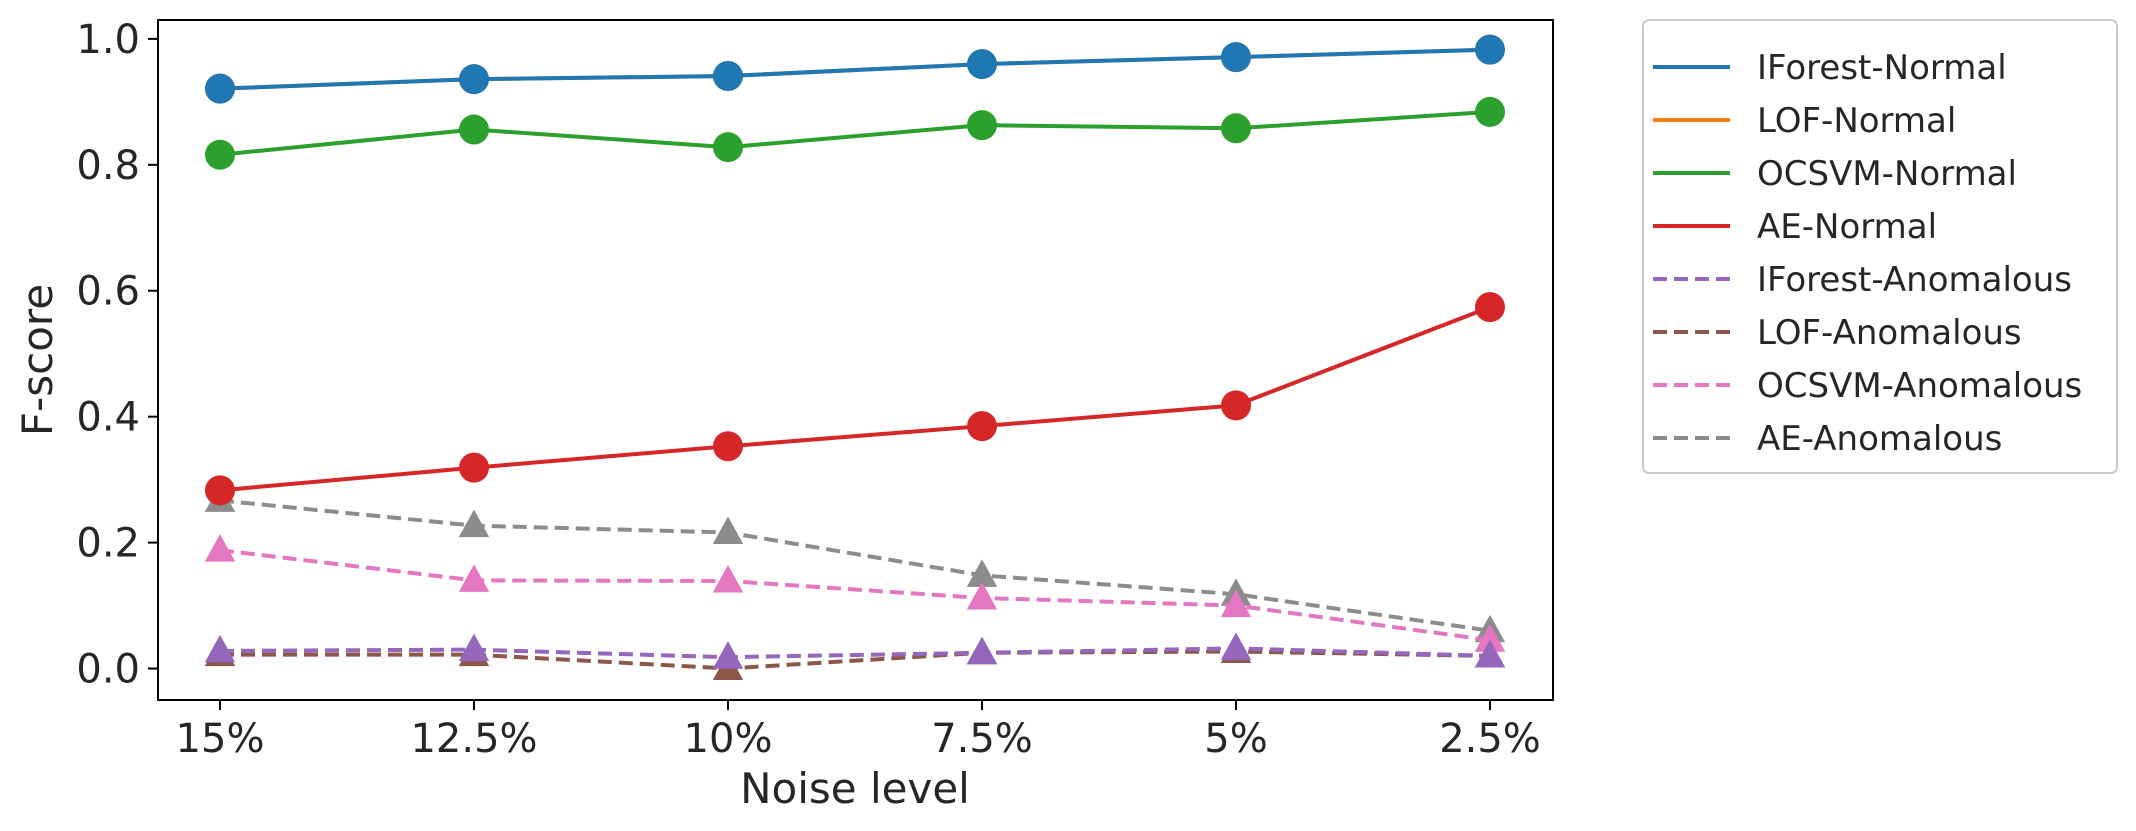 The width and height of the screenshot is (2136, 831). I want to click on x-tick-label: 12.5%, so click(473, 739).